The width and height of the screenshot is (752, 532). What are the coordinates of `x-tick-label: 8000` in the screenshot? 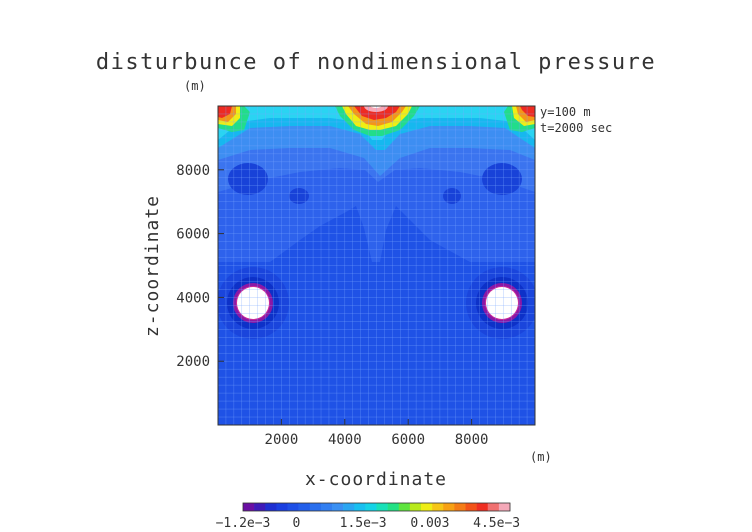 It's located at (472, 440).